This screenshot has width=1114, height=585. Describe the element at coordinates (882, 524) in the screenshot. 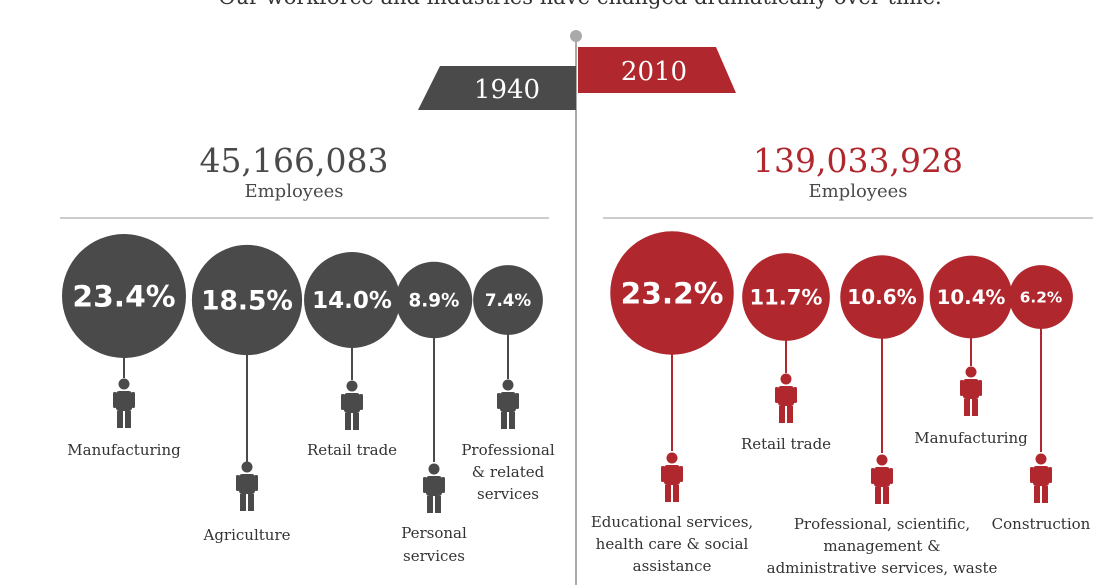

I see `category-label: Professional, scientific,` at that location.